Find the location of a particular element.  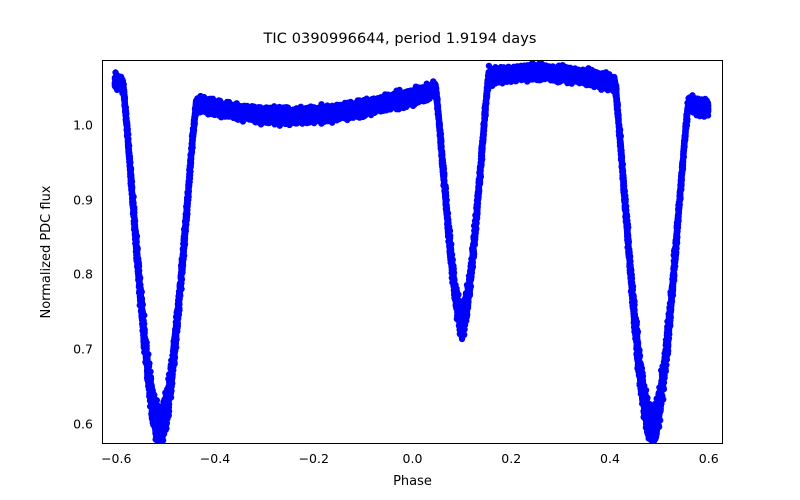

y-tick-label: 1.0 is located at coordinates (74, 124).